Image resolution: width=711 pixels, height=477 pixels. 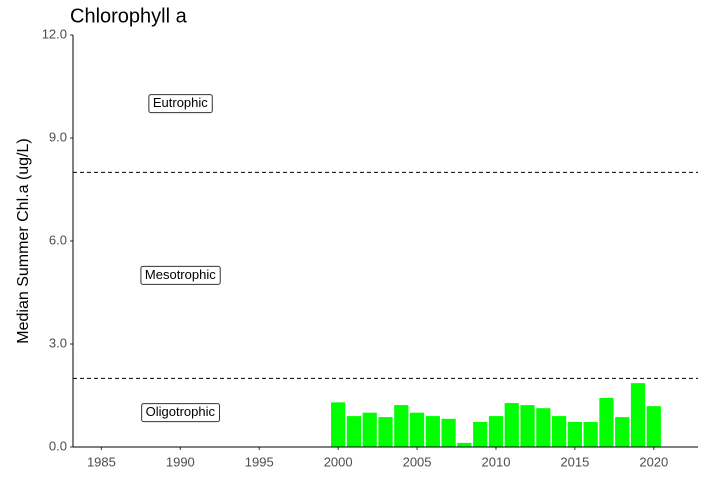 What do you see at coordinates (653, 461) in the screenshot?
I see `x-tick-label: 2020` at bounding box center [653, 461].